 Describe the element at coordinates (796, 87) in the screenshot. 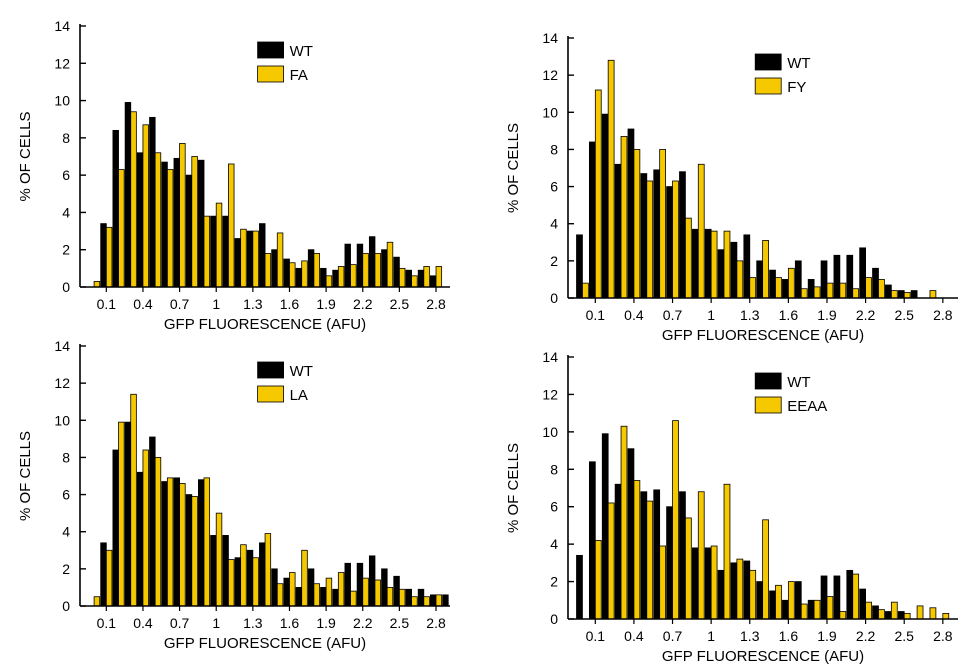

I see `legend-label-fy: FY` at that location.